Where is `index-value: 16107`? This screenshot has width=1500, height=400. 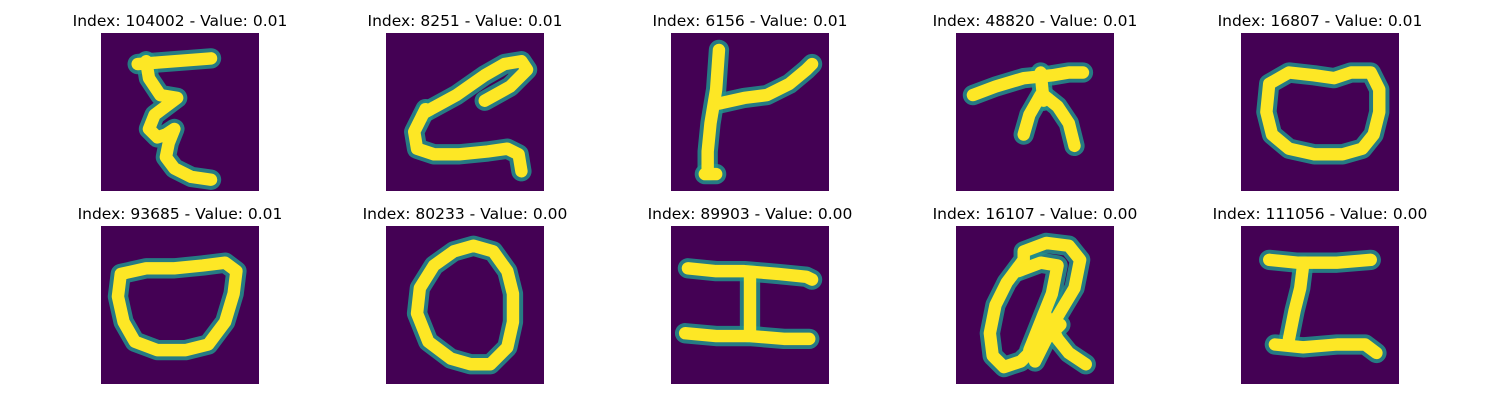
index-value: 16107 is located at coordinates (1010, 214).